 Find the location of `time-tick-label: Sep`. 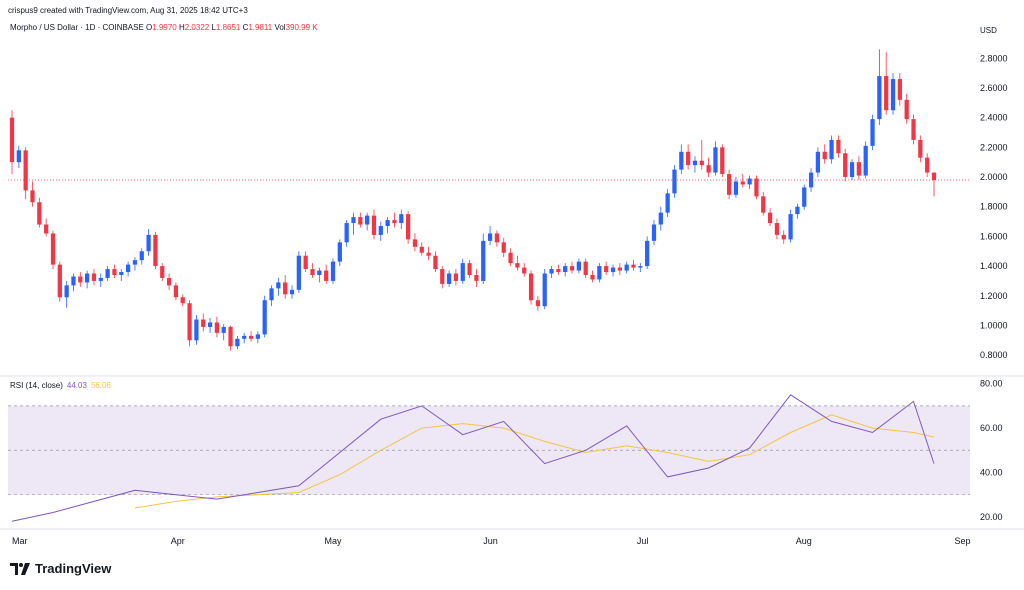

time-tick-label: Sep is located at coordinates (962, 541).